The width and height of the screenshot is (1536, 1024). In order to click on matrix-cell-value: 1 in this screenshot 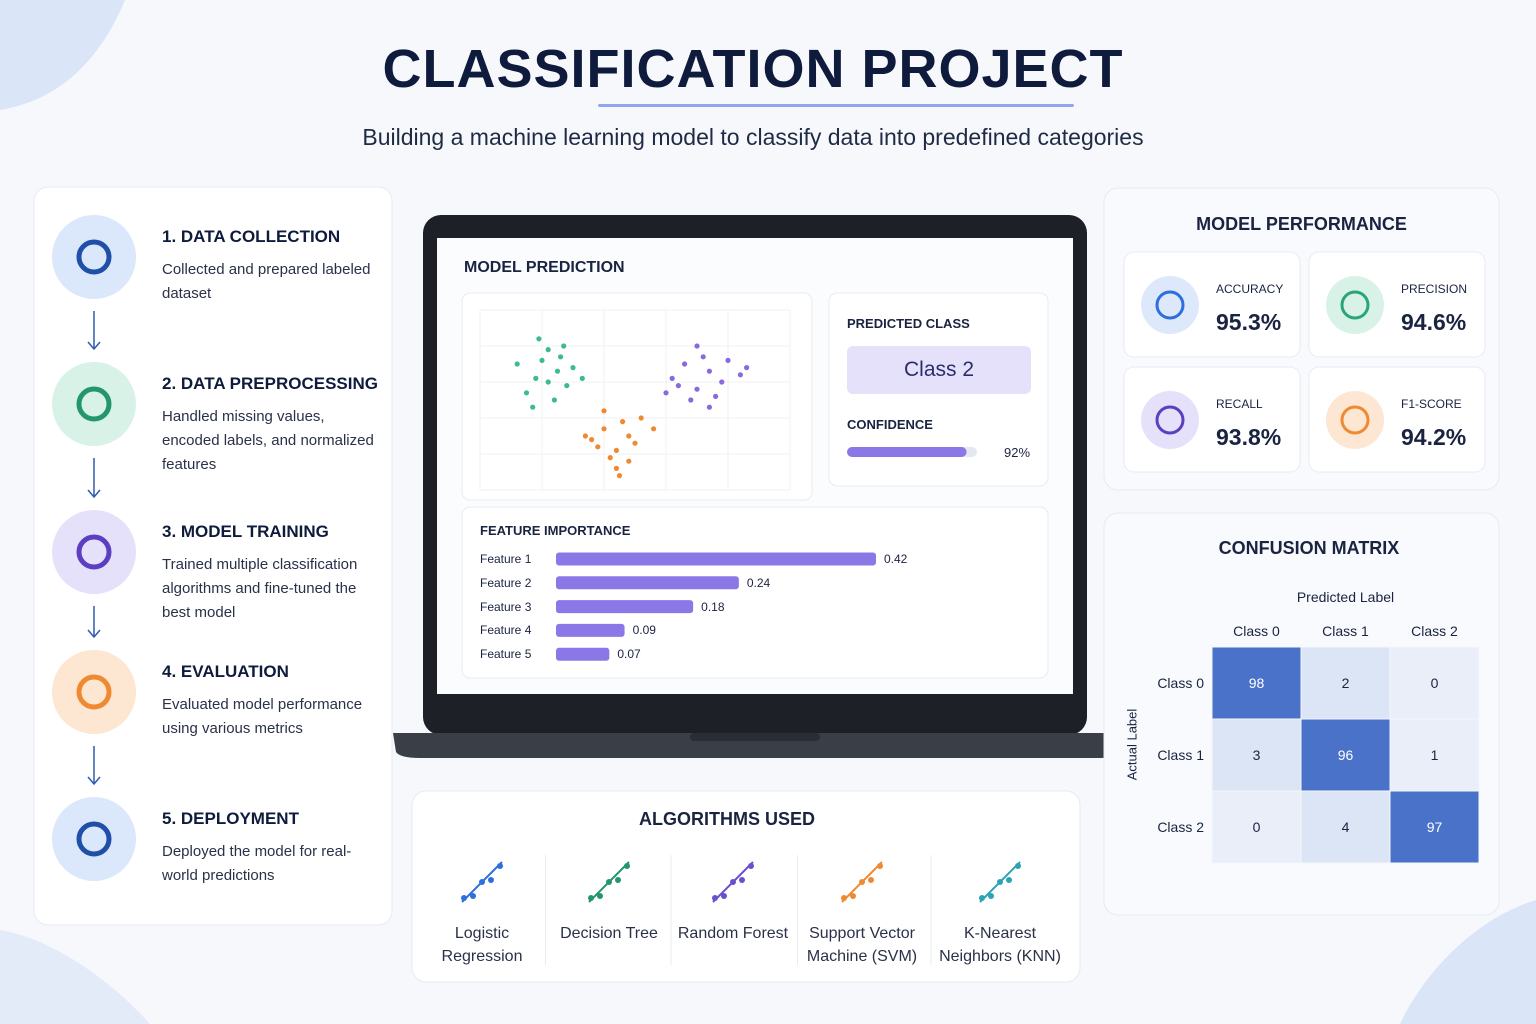, I will do `click(1434, 755)`.